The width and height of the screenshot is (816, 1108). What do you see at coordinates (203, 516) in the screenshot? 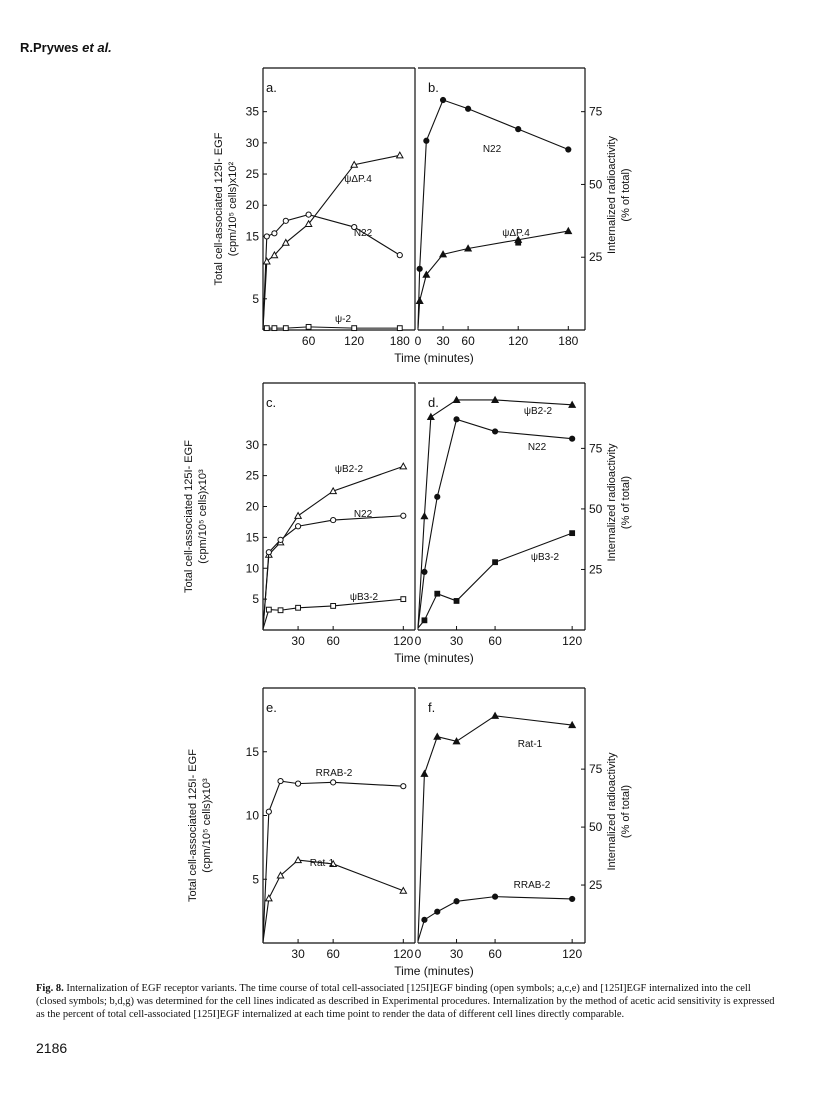
I see `y-axis-label-units: (cpm/10⁵ cells)x10³` at bounding box center [203, 516].